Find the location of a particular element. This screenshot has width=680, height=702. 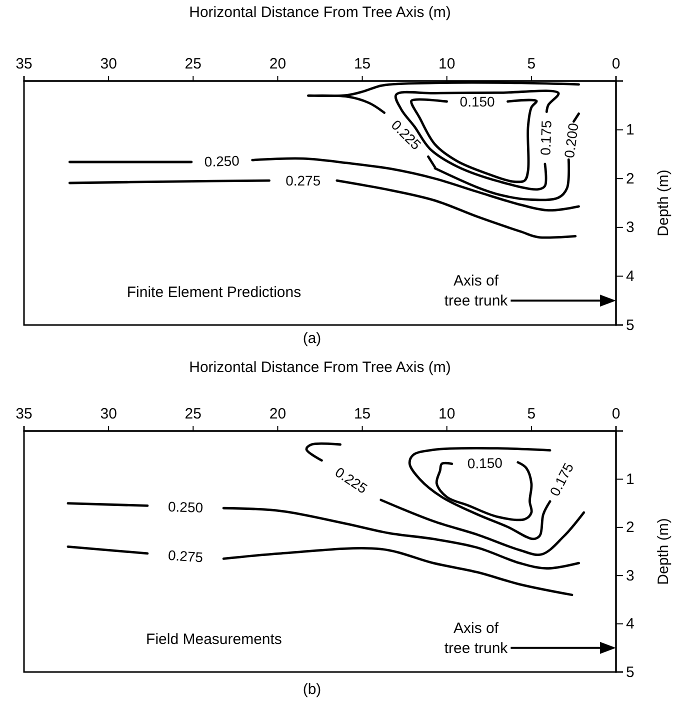

line-series is located at coordinates (480, 493).